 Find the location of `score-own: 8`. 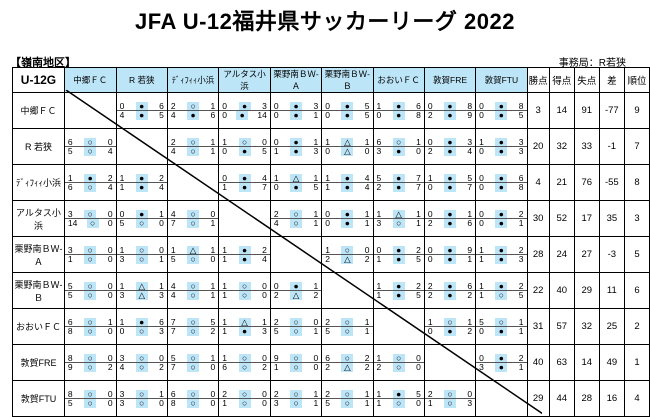

score-own: 8 is located at coordinates (173, 403).